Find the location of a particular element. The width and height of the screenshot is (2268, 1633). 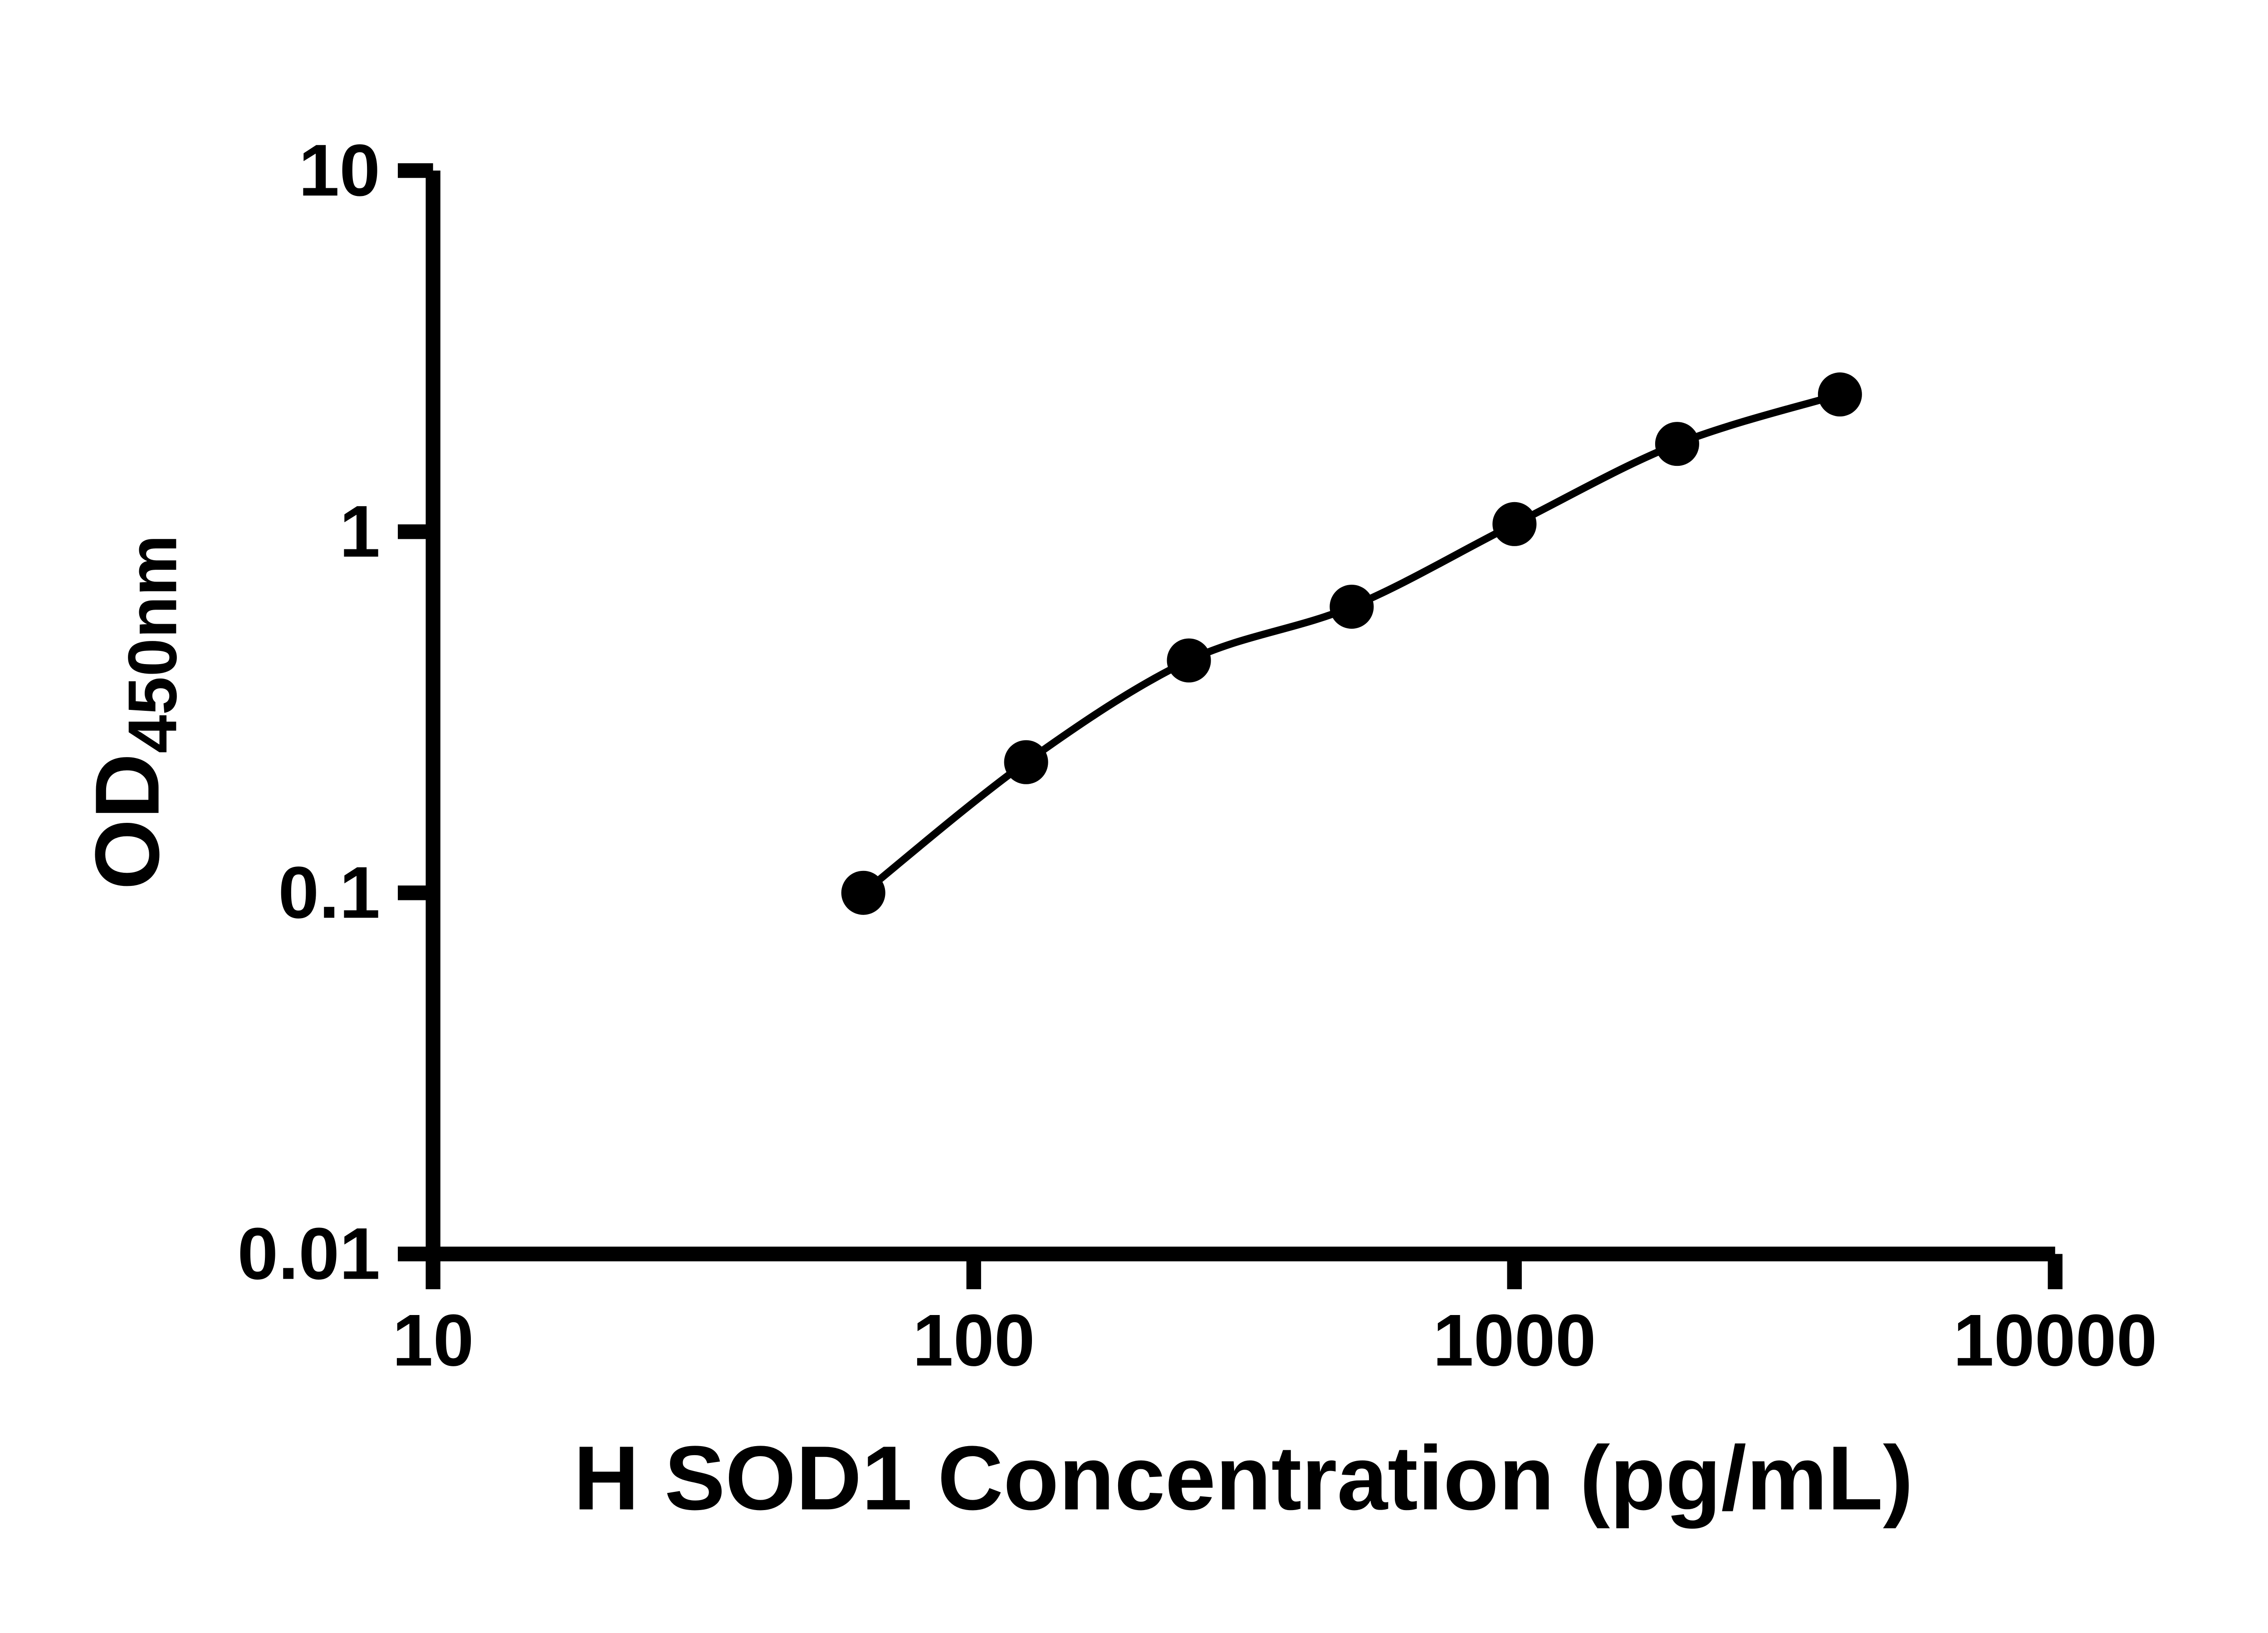

fit-curve is located at coordinates (1351, 643).